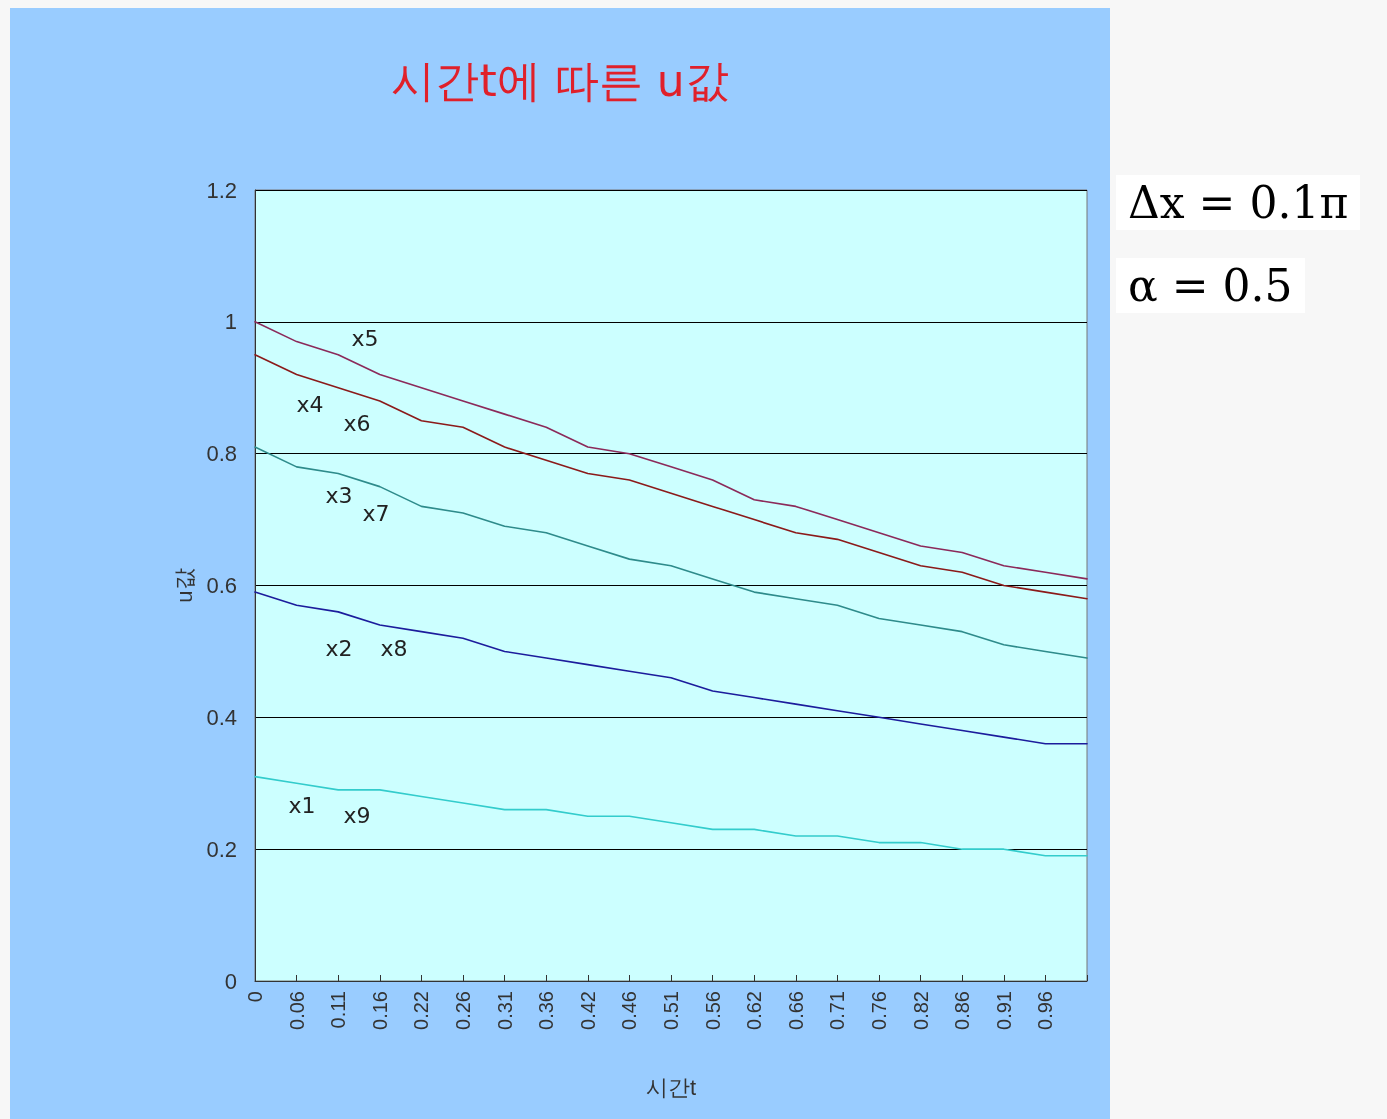 This screenshot has height=1119, width=1387. I want to click on annotation: x6, so click(357, 423).